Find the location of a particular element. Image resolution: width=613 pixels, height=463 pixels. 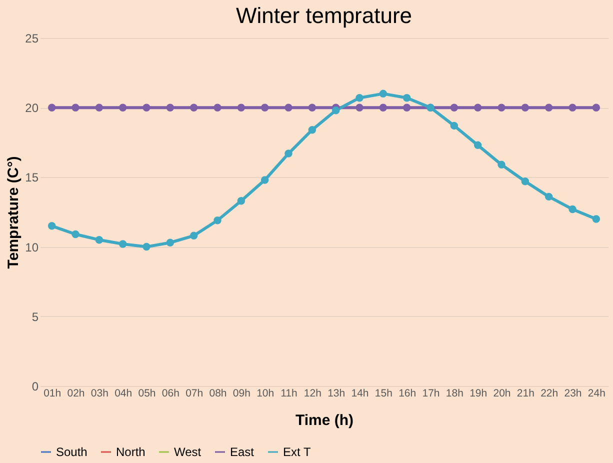

legend-label: East is located at coordinates (242, 452).